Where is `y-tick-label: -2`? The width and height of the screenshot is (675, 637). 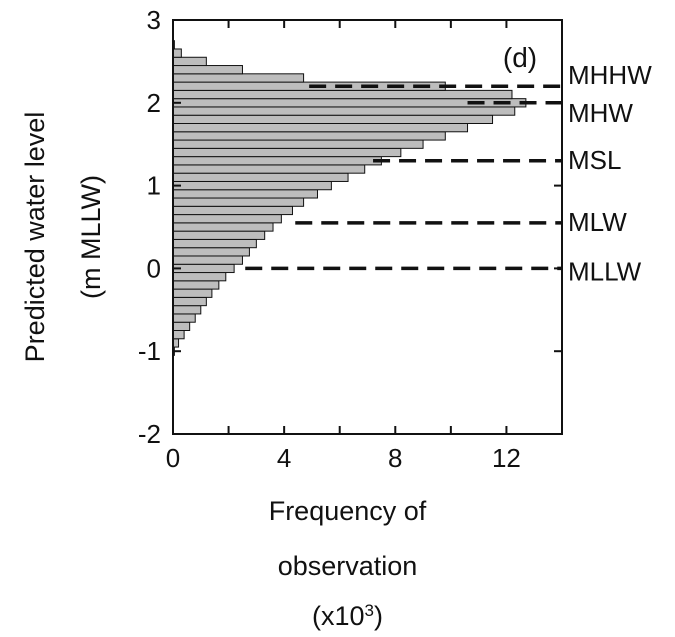 y-tick-label: -2 is located at coordinates (149, 434).